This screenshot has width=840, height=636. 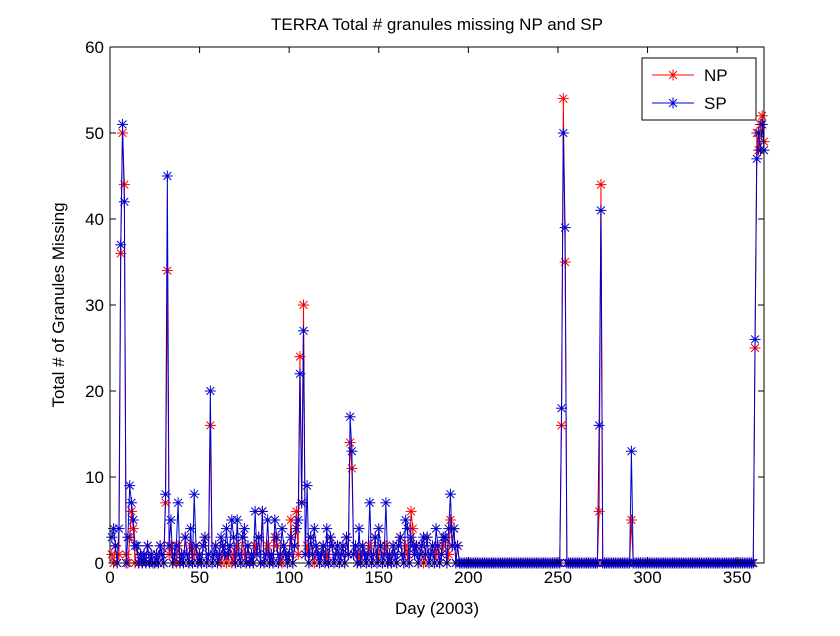 I want to click on legend-marker-sp, so click(x=673, y=103).